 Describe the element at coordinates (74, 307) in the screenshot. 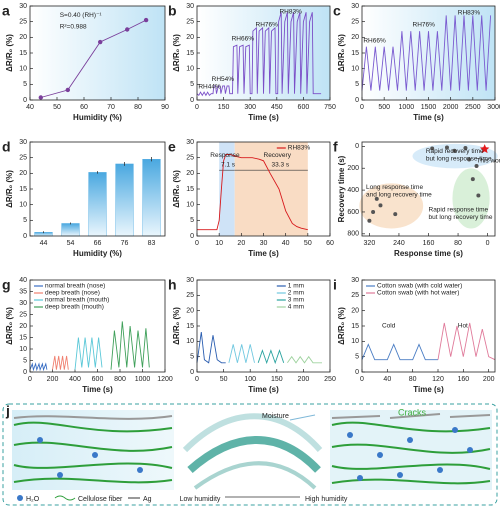

I see `legend-label: deep breath (mouth)` at that location.